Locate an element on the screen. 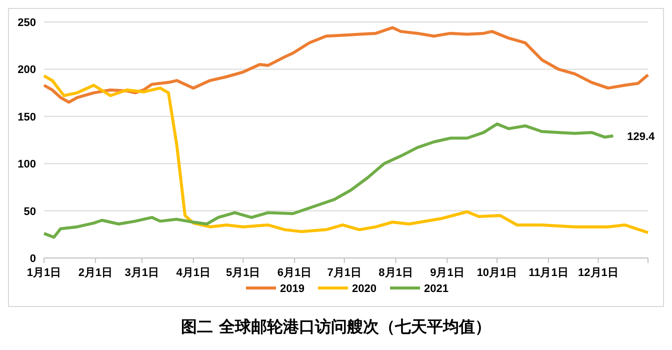 This screenshot has width=672, height=350. y-tick-label: 50 is located at coordinates (30, 212).